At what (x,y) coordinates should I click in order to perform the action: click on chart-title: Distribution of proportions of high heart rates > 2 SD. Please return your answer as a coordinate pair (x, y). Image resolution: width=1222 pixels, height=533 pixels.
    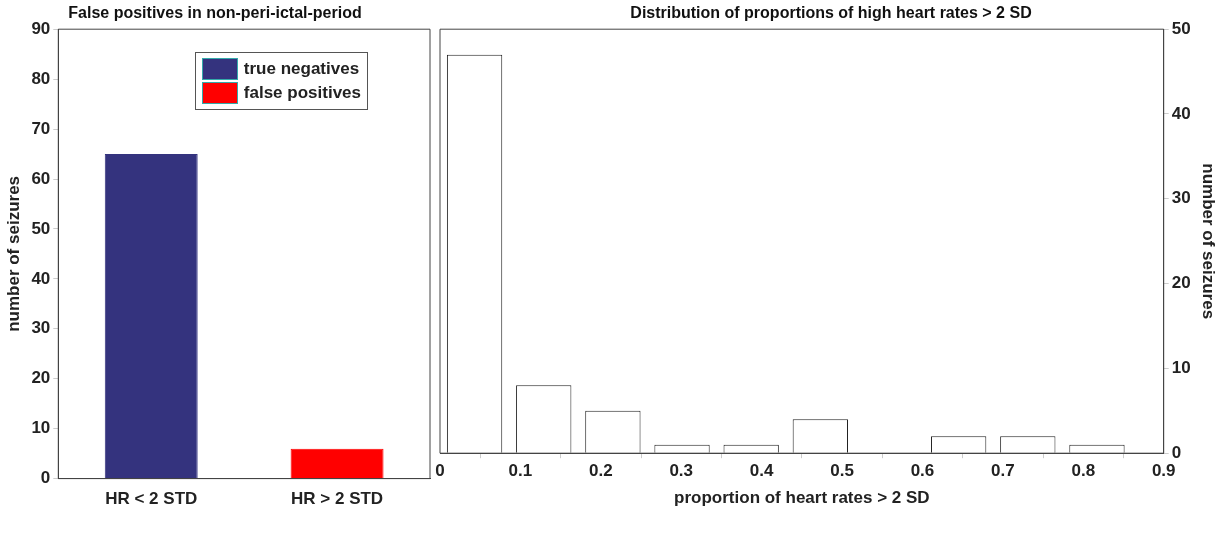
    Looking at the image, I should click on (831, 13).